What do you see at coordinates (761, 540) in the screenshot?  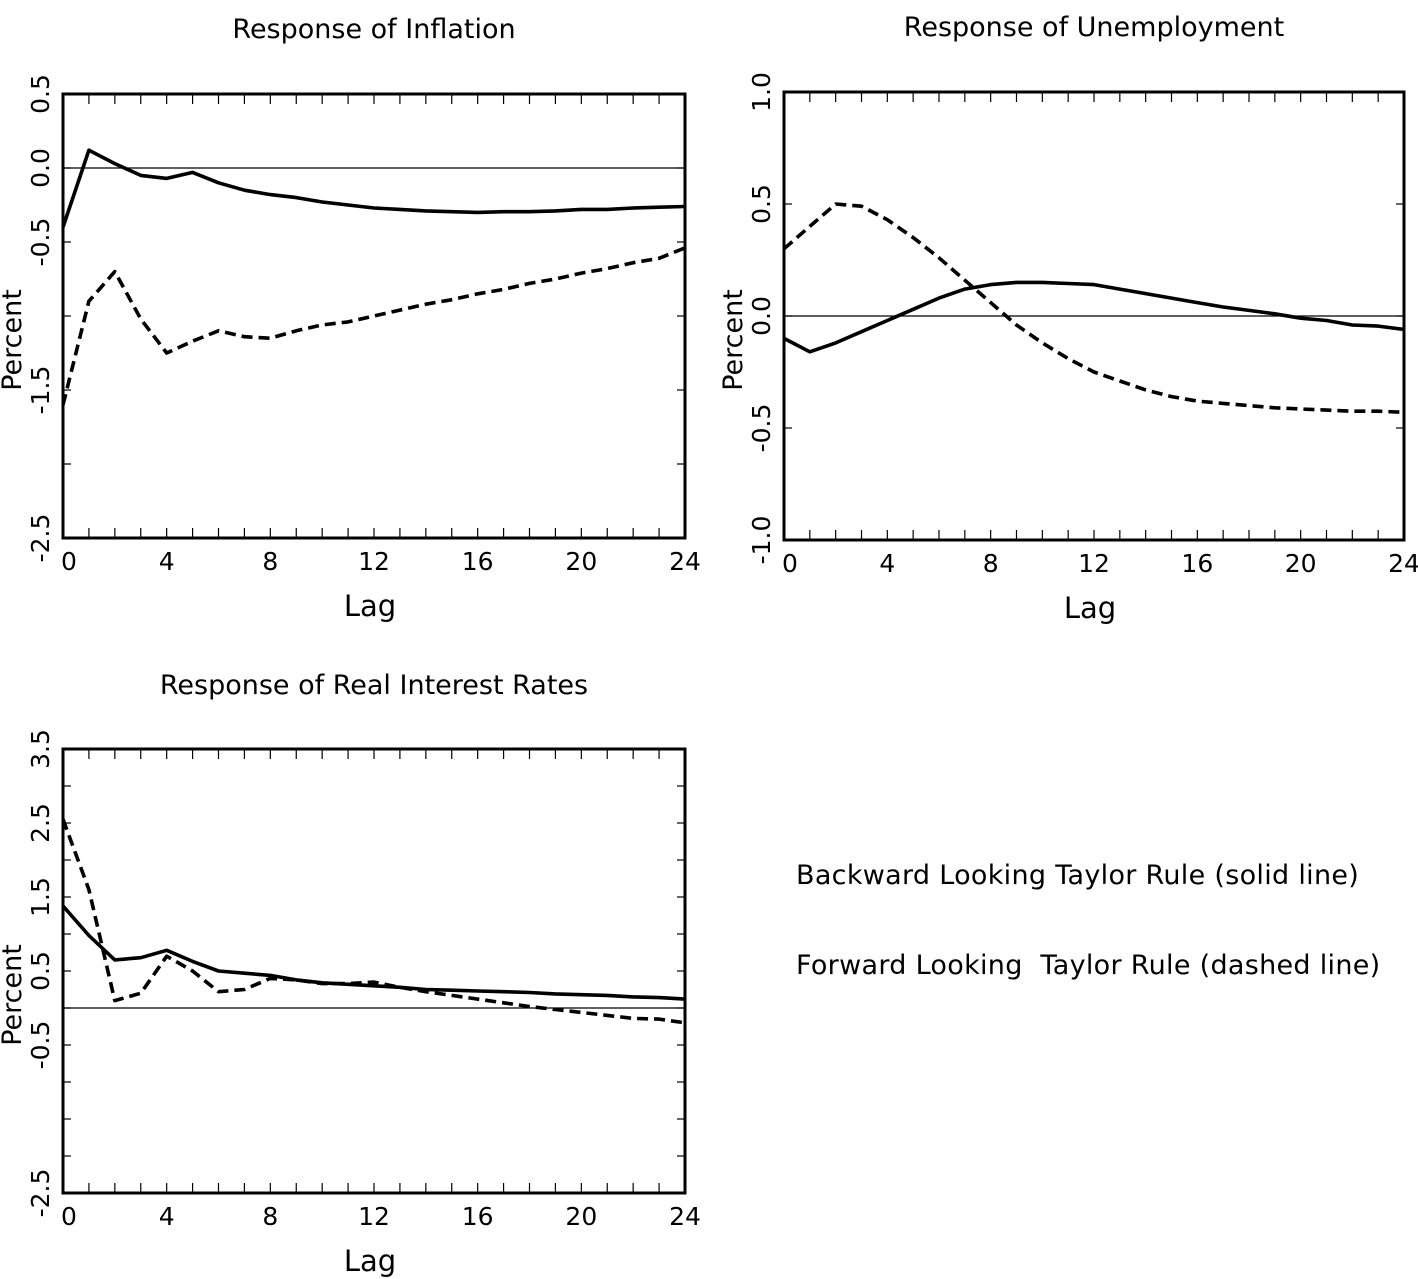 I see `y-tick-label: -1.0` at bounding box center [761, 540].